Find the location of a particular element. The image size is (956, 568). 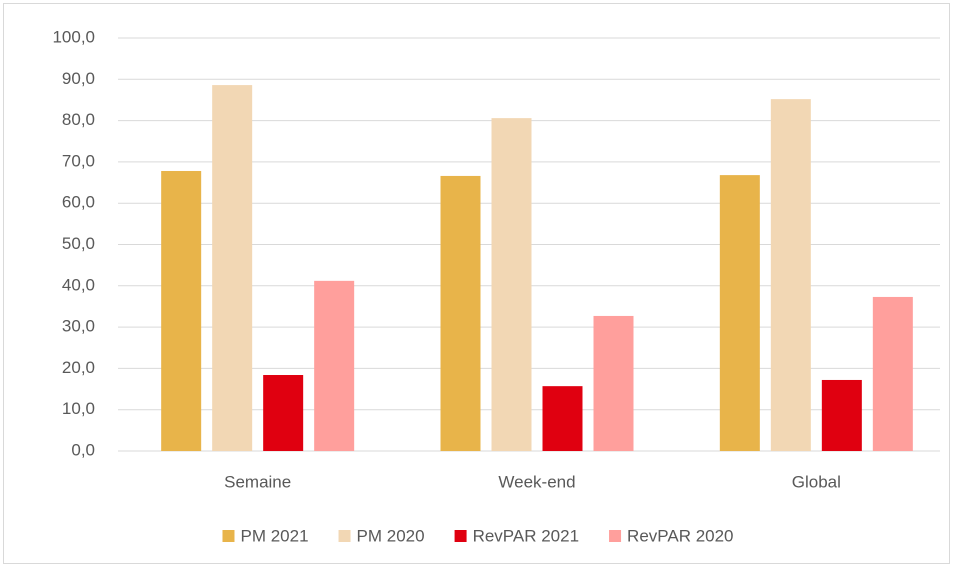

y-tick-label: 0,0 is located at coordinates (83, 449).